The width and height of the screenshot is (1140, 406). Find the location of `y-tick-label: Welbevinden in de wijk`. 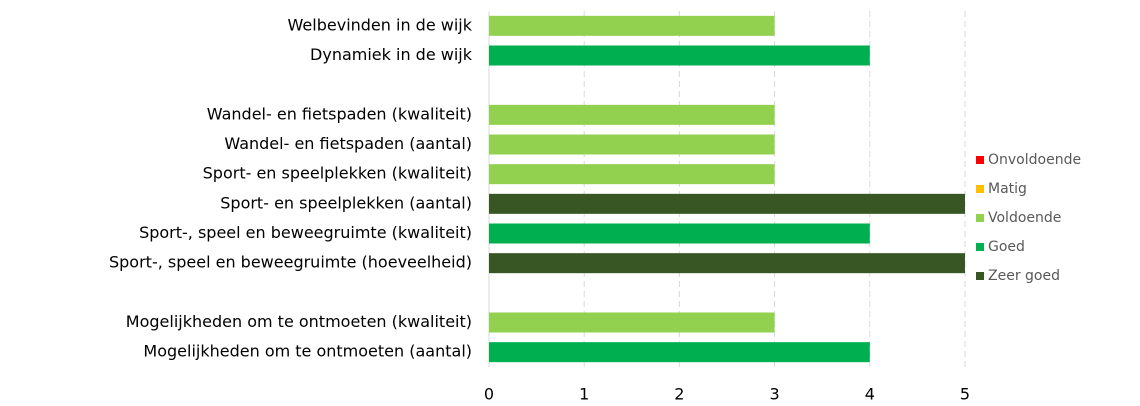

y-tick-label: Welbevinden in de wijk is located at coordinates (380, 24).